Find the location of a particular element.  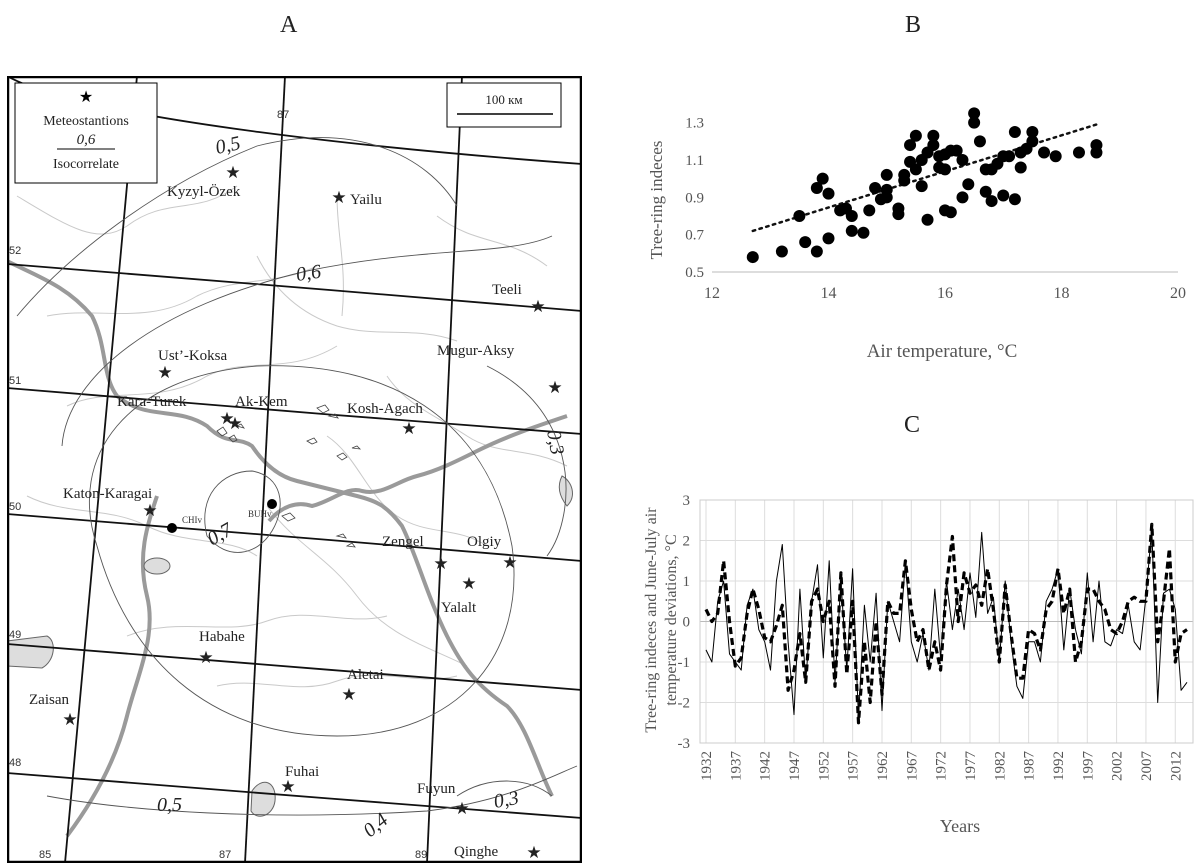

legend-iso-label: Isocorrelate is located at coordinates (86, 164).